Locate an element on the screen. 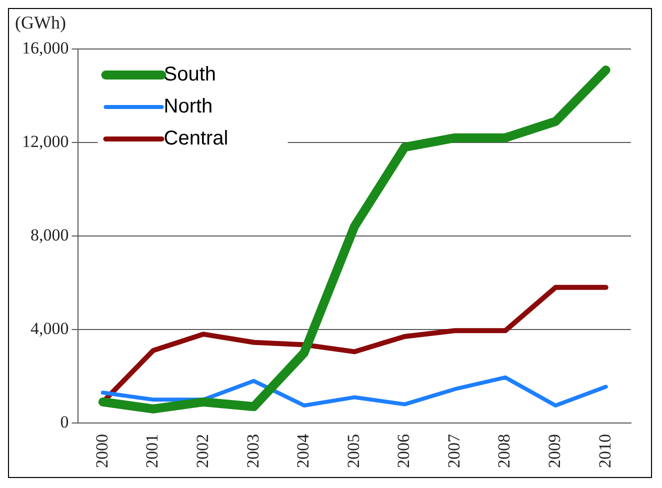  y-tick-label: 4,000 is located at coordinates (49, 328).